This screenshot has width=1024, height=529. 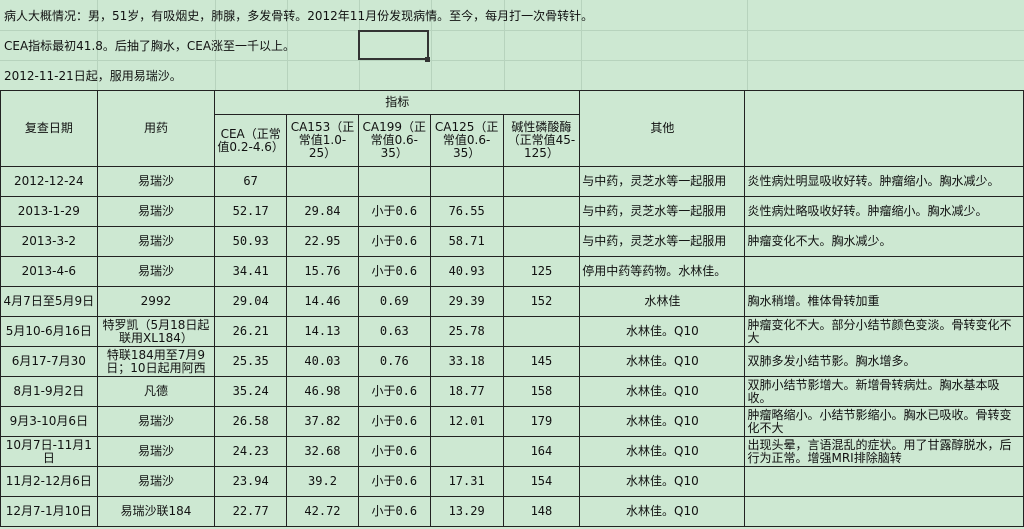 What do you see at coordinates (884, 211) in the screenshot?
I see `cell-remark: 炎性病灶略吸收好转。肿瘤缩小。胸水减少。` at bounding box center [884, 211].